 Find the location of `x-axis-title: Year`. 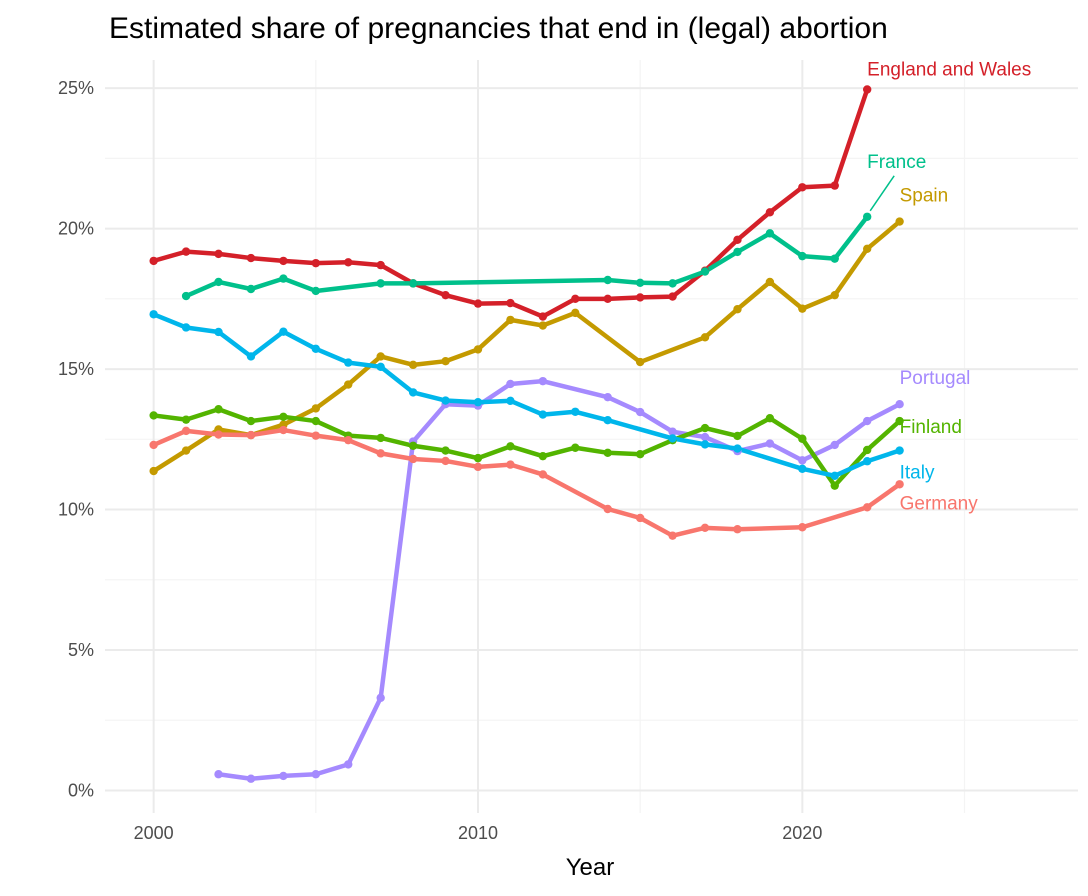

x-axis-title: Year is located at coordinates (590, 867).